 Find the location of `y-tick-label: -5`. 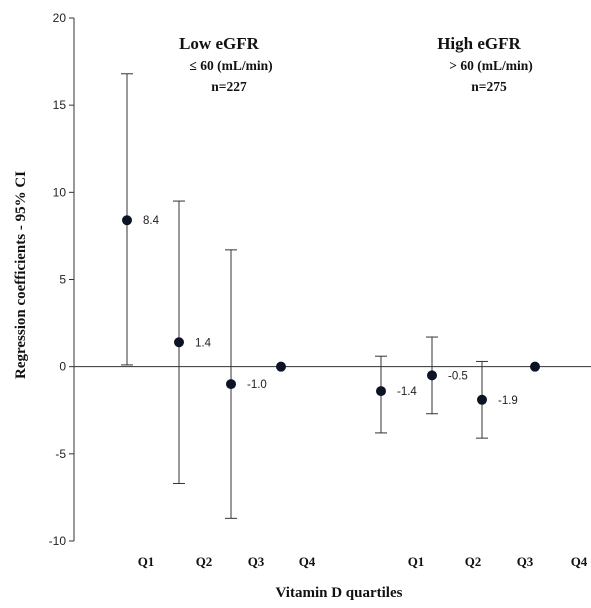

y-tick-label: -5 is located at coordinates (60, 454).